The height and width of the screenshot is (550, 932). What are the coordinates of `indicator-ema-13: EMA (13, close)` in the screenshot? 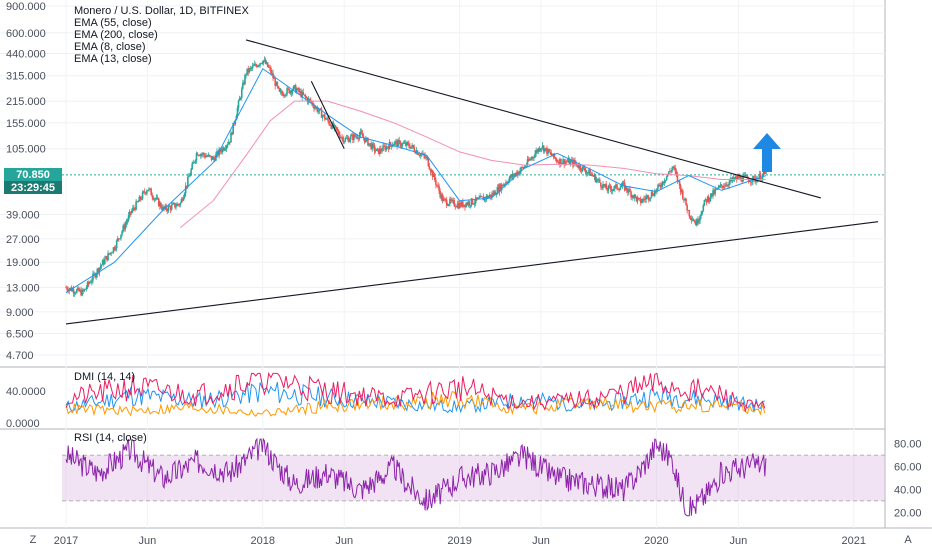 It's located at (113, 59).